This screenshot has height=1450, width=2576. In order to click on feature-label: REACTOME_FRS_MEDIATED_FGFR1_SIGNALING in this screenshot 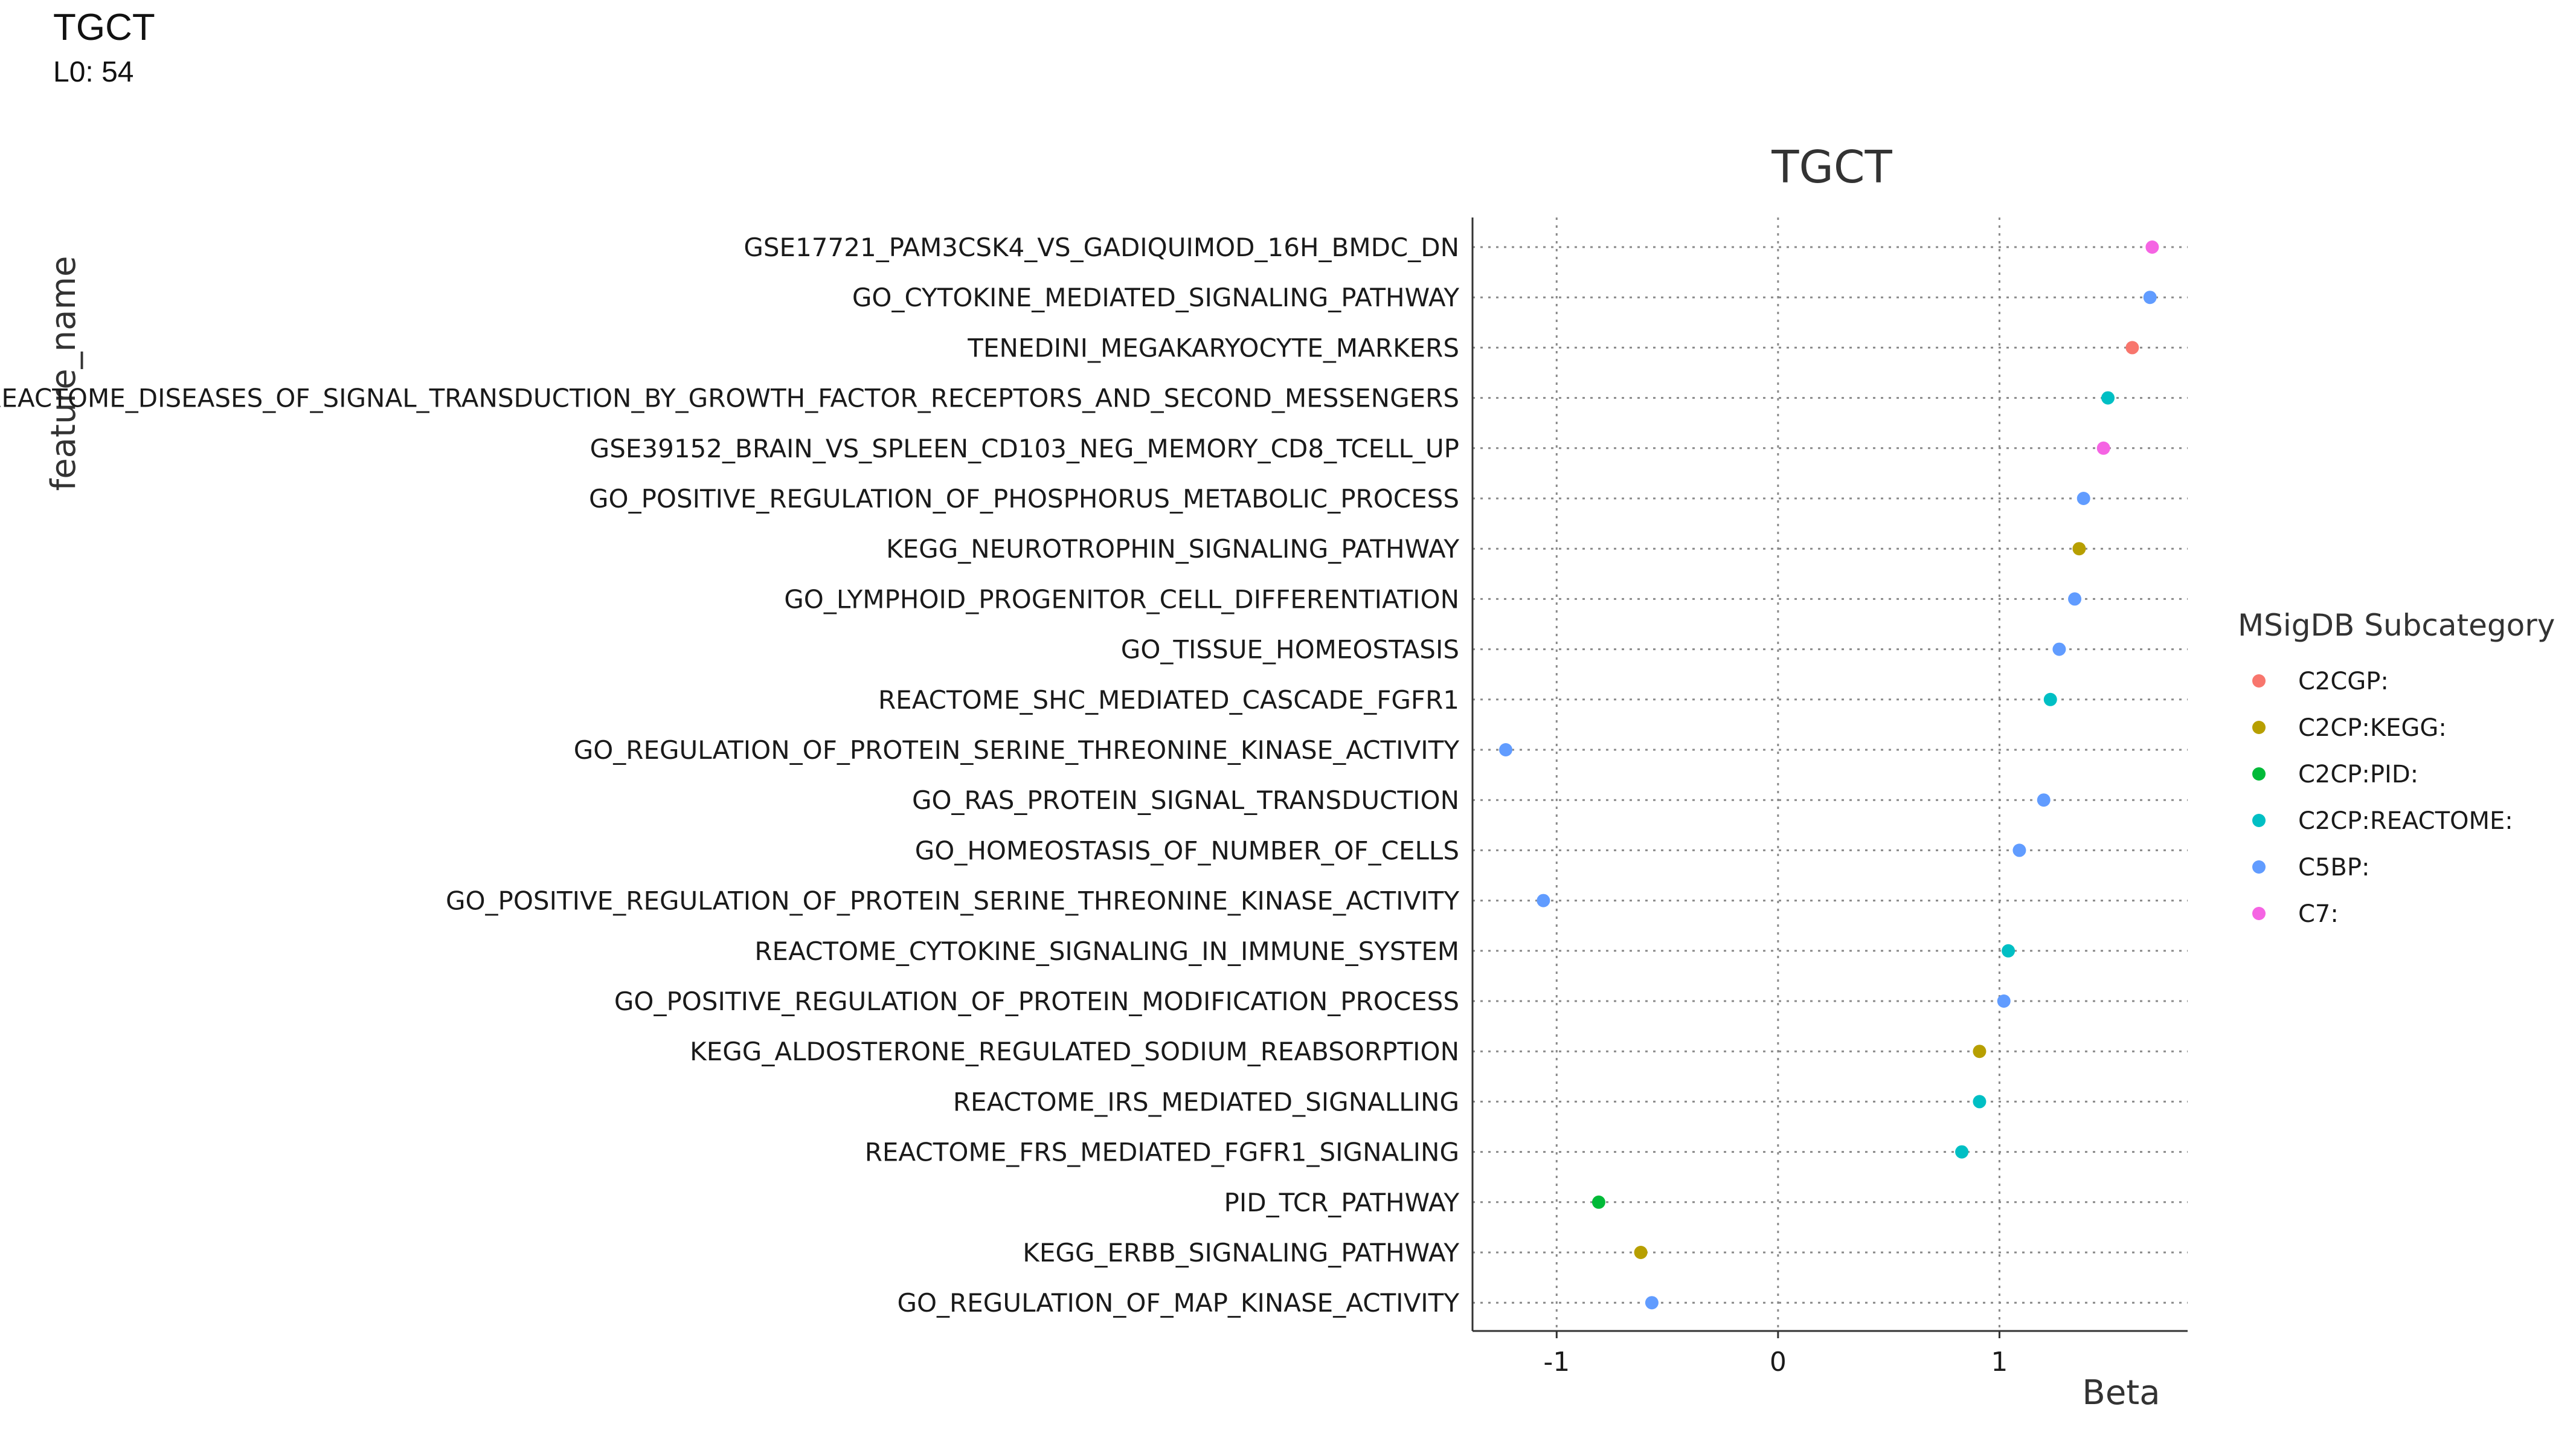, I will do `click(1162, 1152)`.